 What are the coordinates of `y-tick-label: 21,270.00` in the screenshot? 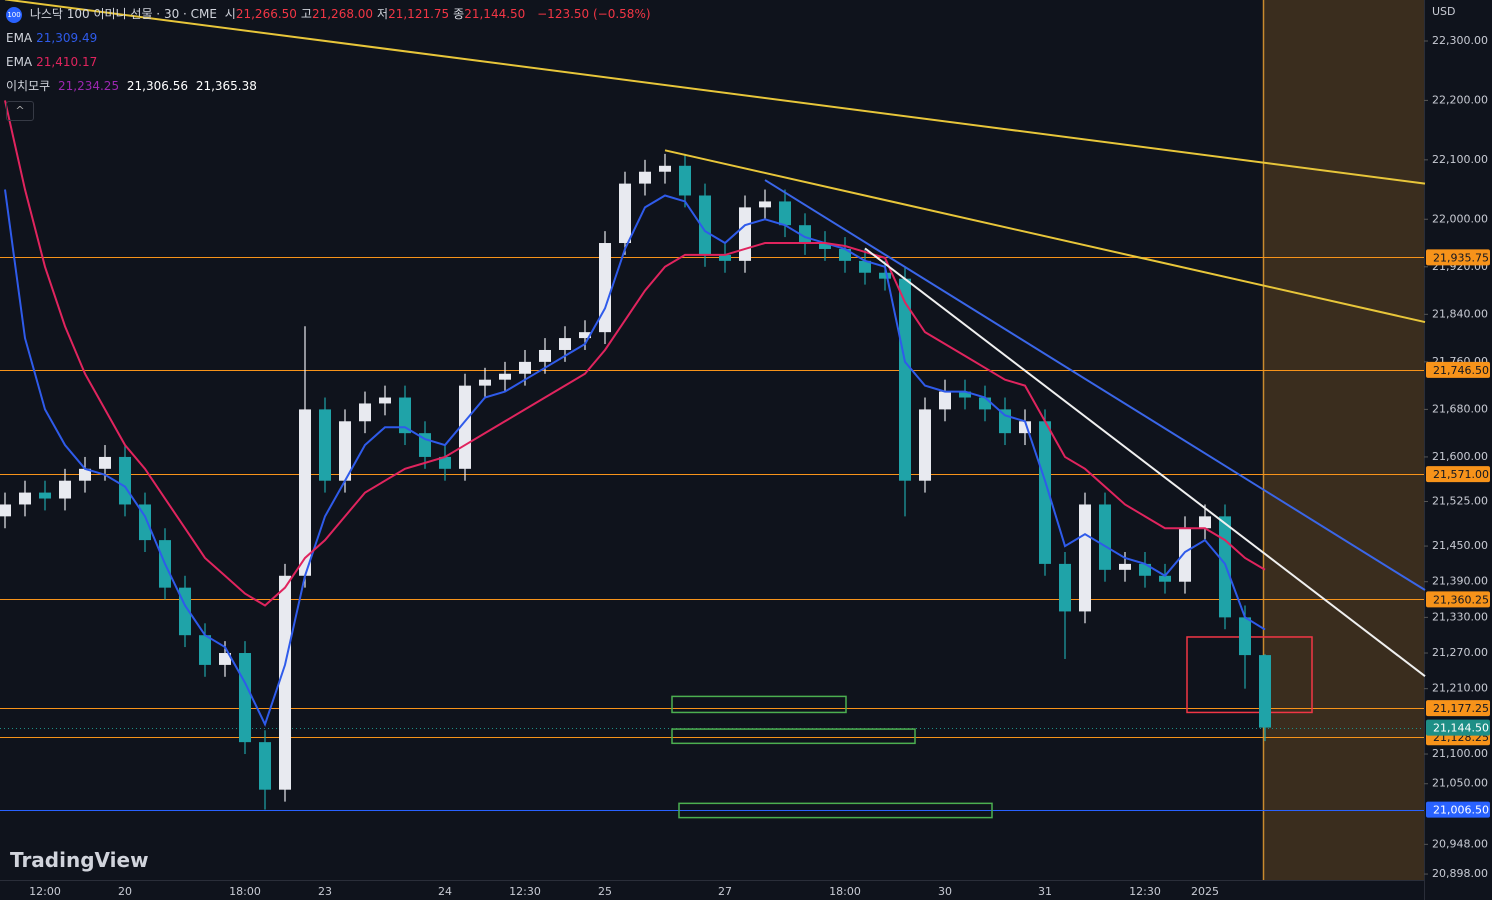 It's located at (1460, 652).